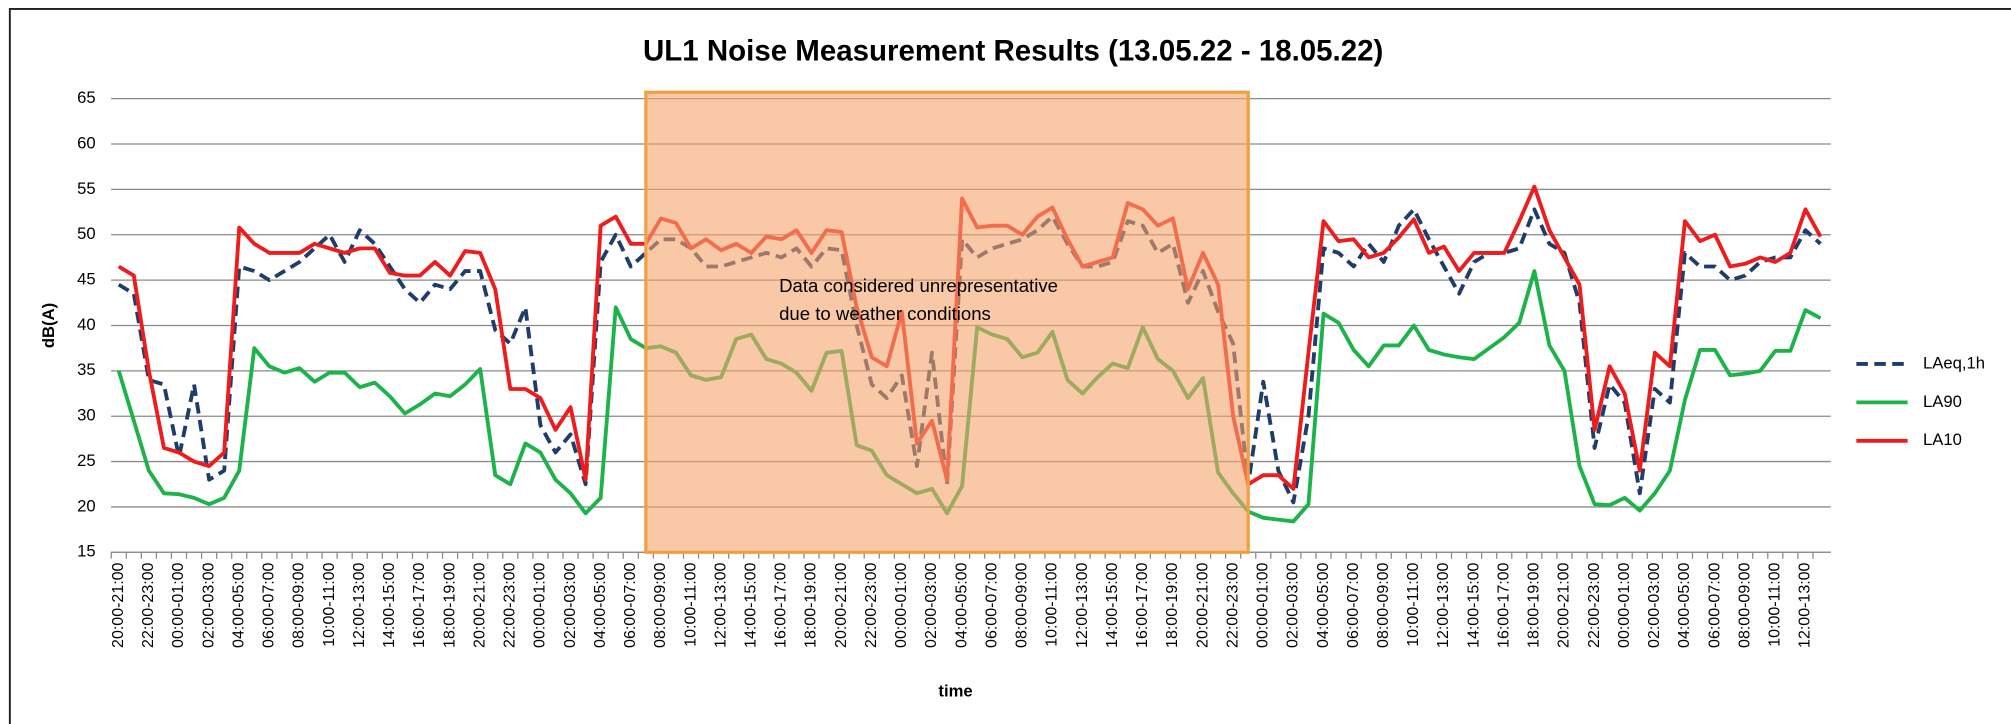 The width and height of the screenshot is (2011, 724). I want to click on annotation-text: due to weather conditions, so click(885, 313).